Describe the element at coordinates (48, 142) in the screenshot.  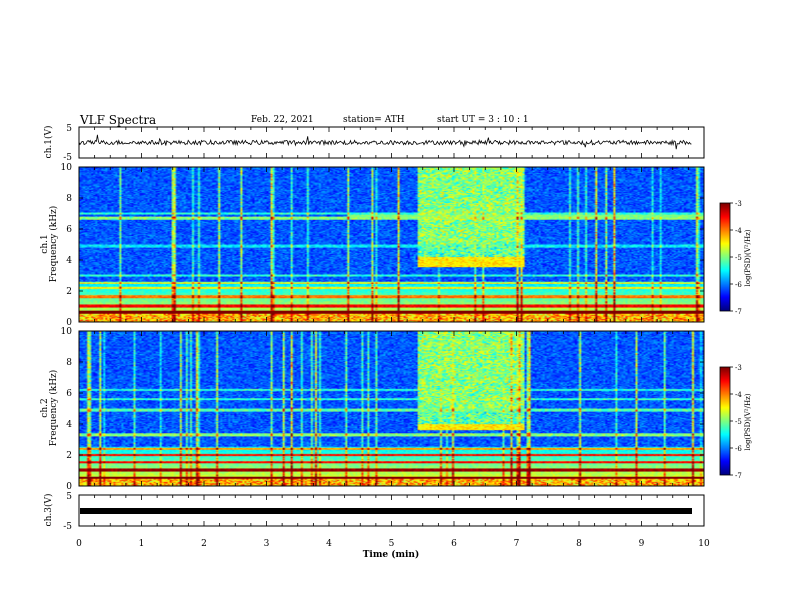
I see `ch1-voltage-ylabel: ch.1(V)` at that location.